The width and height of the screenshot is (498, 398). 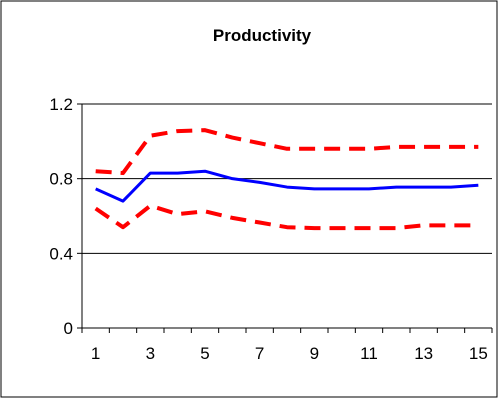 What do you see at coordinates (61, 216) in the screenshot?
I see `y-tick-labels: 0 0.4 0.8 1.2` at bounding box center [61, 216].